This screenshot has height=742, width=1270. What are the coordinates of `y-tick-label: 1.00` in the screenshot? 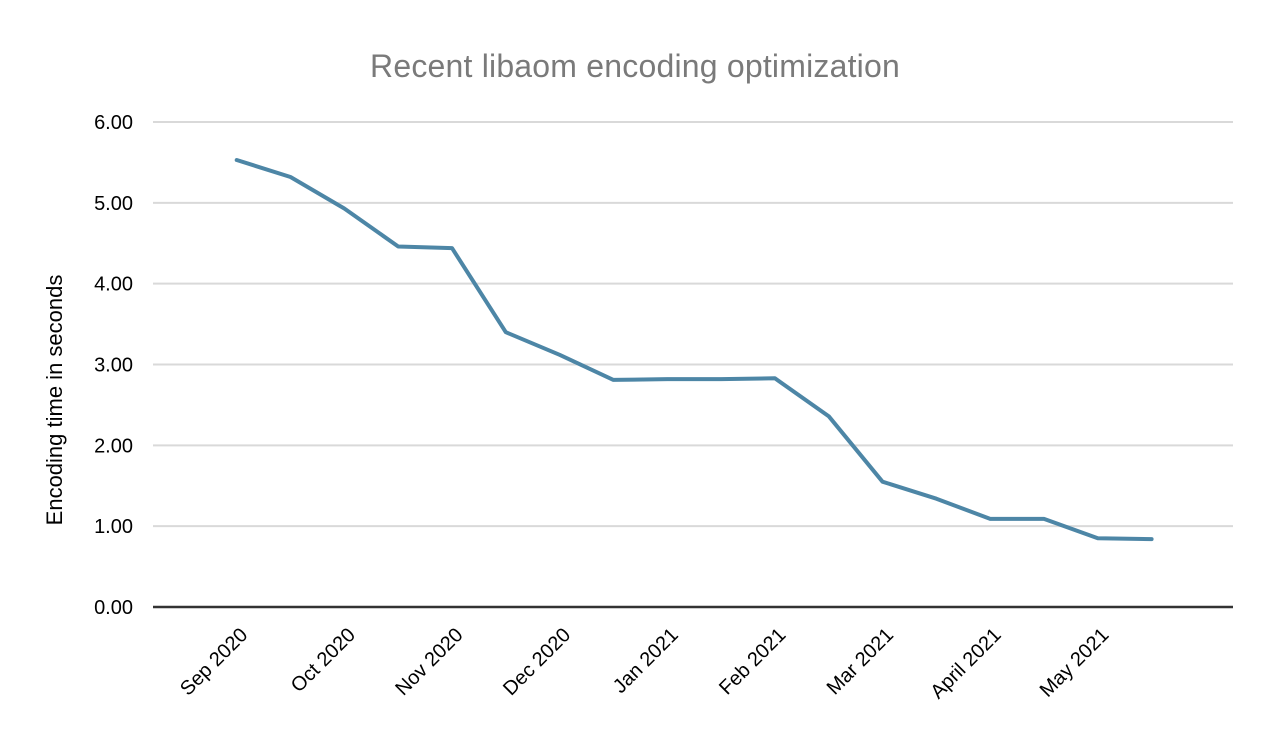 It's located at (113, 527).